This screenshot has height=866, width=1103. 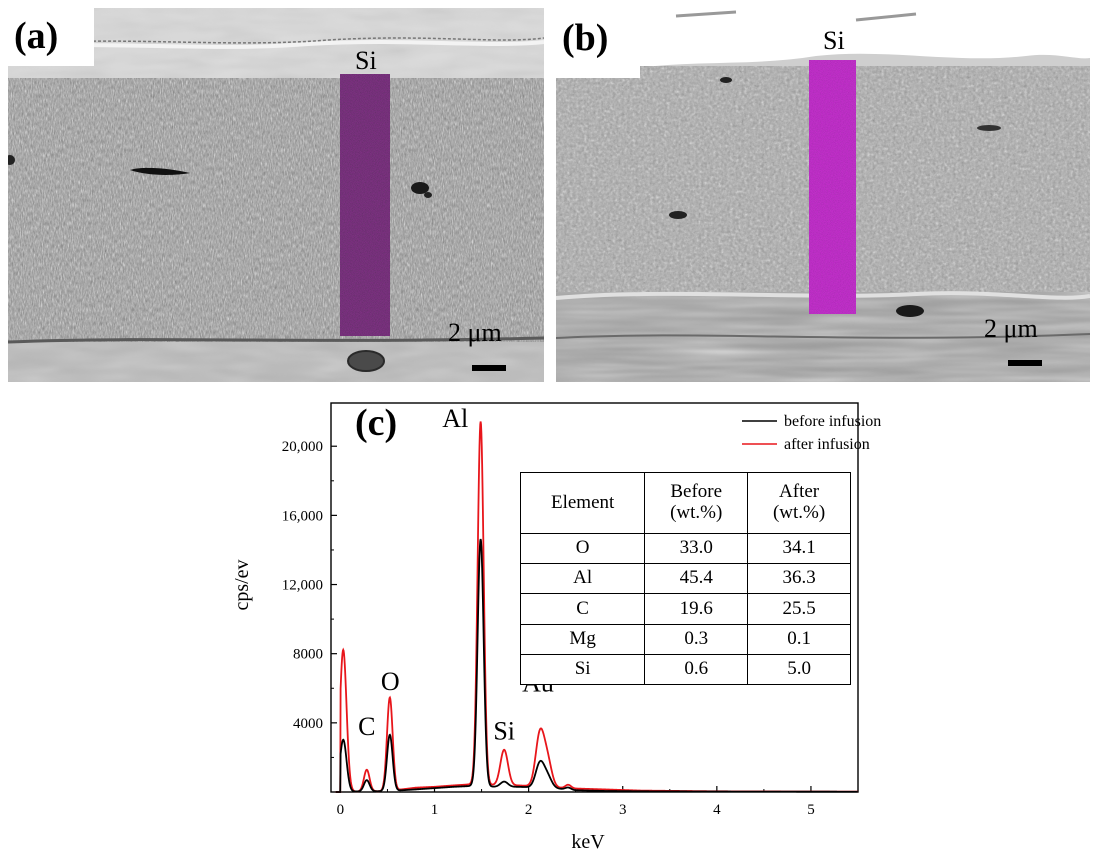 What do you see at coordinates (696, 669) in the screenshot?
I see `table-cell-before: 0.6` at bounding box center [696, 669].